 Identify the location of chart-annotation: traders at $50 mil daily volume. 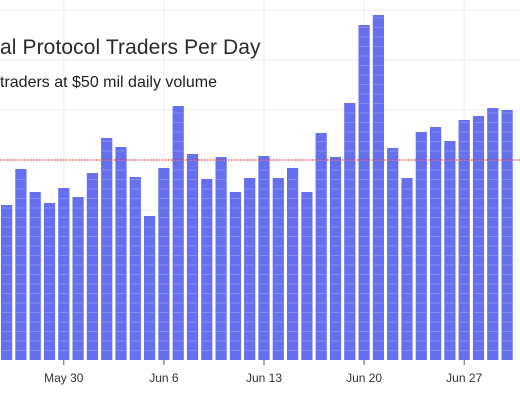
(108, 82).